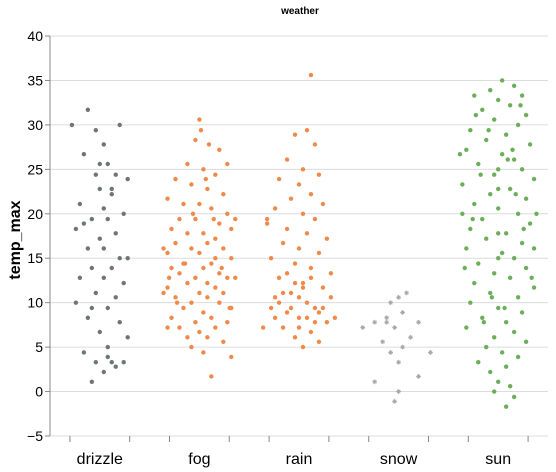 The width and height of the screenshot is (556, 472). I want to click on x-tick-label-fog: fog, so click(199, 459).